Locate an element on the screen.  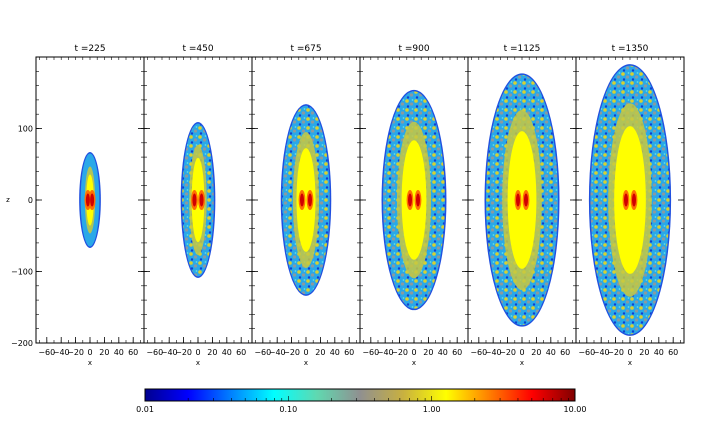
colorbar-tick-label: 10.00 is located at coordinates (575, 409).